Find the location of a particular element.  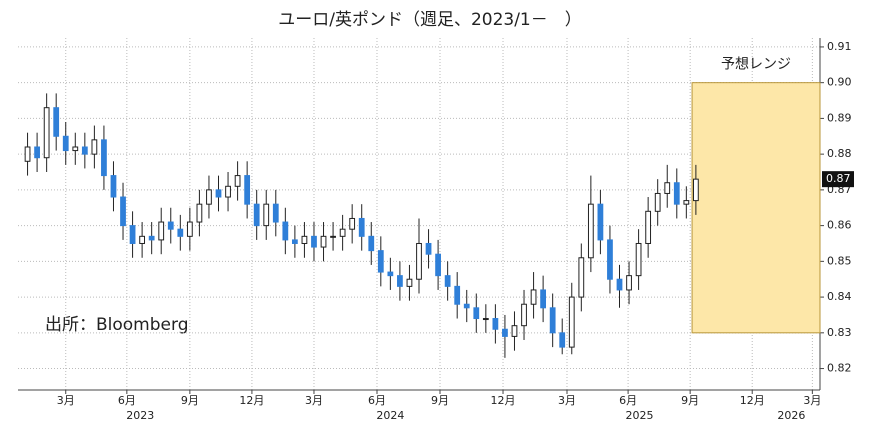

chart-title: ユーロ/英ポンド（週足、2023/1－ ） is located at coordinates (430, 20).